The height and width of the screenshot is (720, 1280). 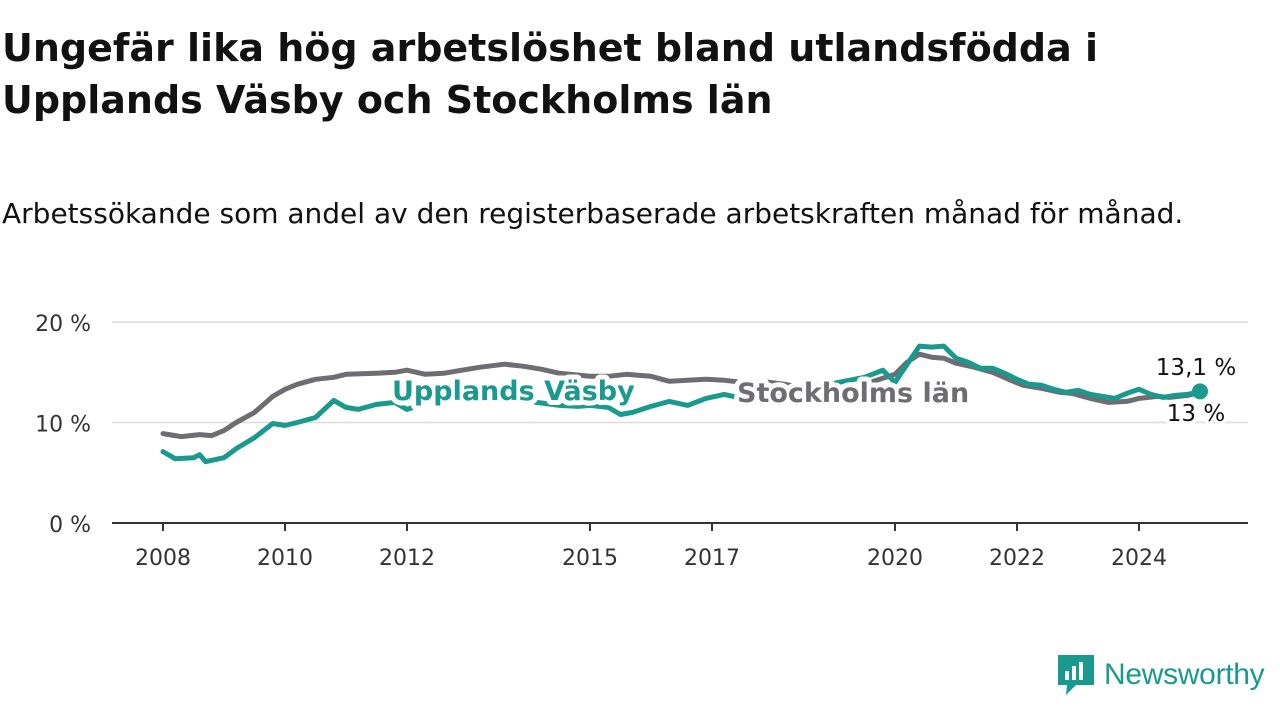 I want to click on x-tick-label: 2015, so click(x=590, y=558).